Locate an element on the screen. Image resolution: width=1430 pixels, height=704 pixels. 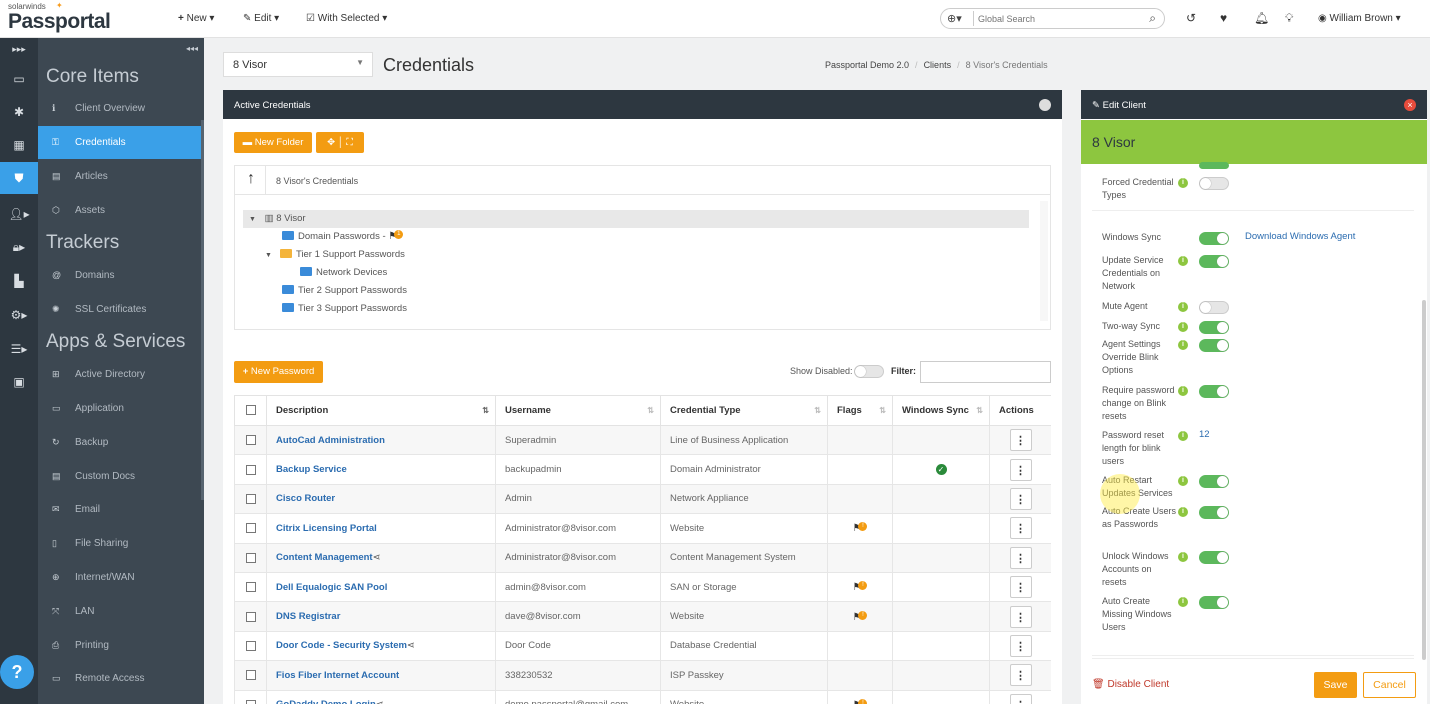
asterisk-icon: ✱ is located at coordinates (19, 112).